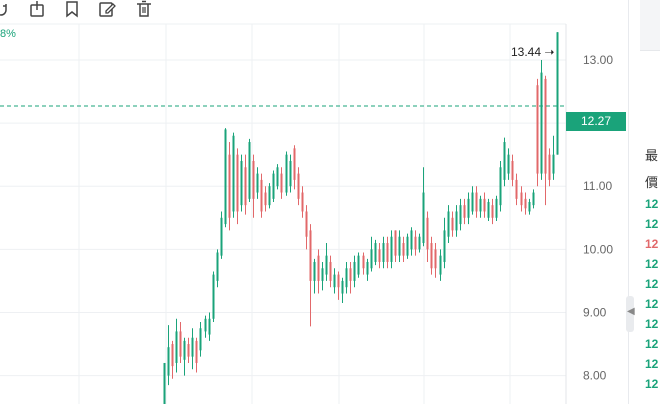 The width and height of the screenshot is (660, 404). What do you see at coordinates (8, 34) in the screenshot?
I see `change-percent-text: 8%` at bounding box center [8, 34].